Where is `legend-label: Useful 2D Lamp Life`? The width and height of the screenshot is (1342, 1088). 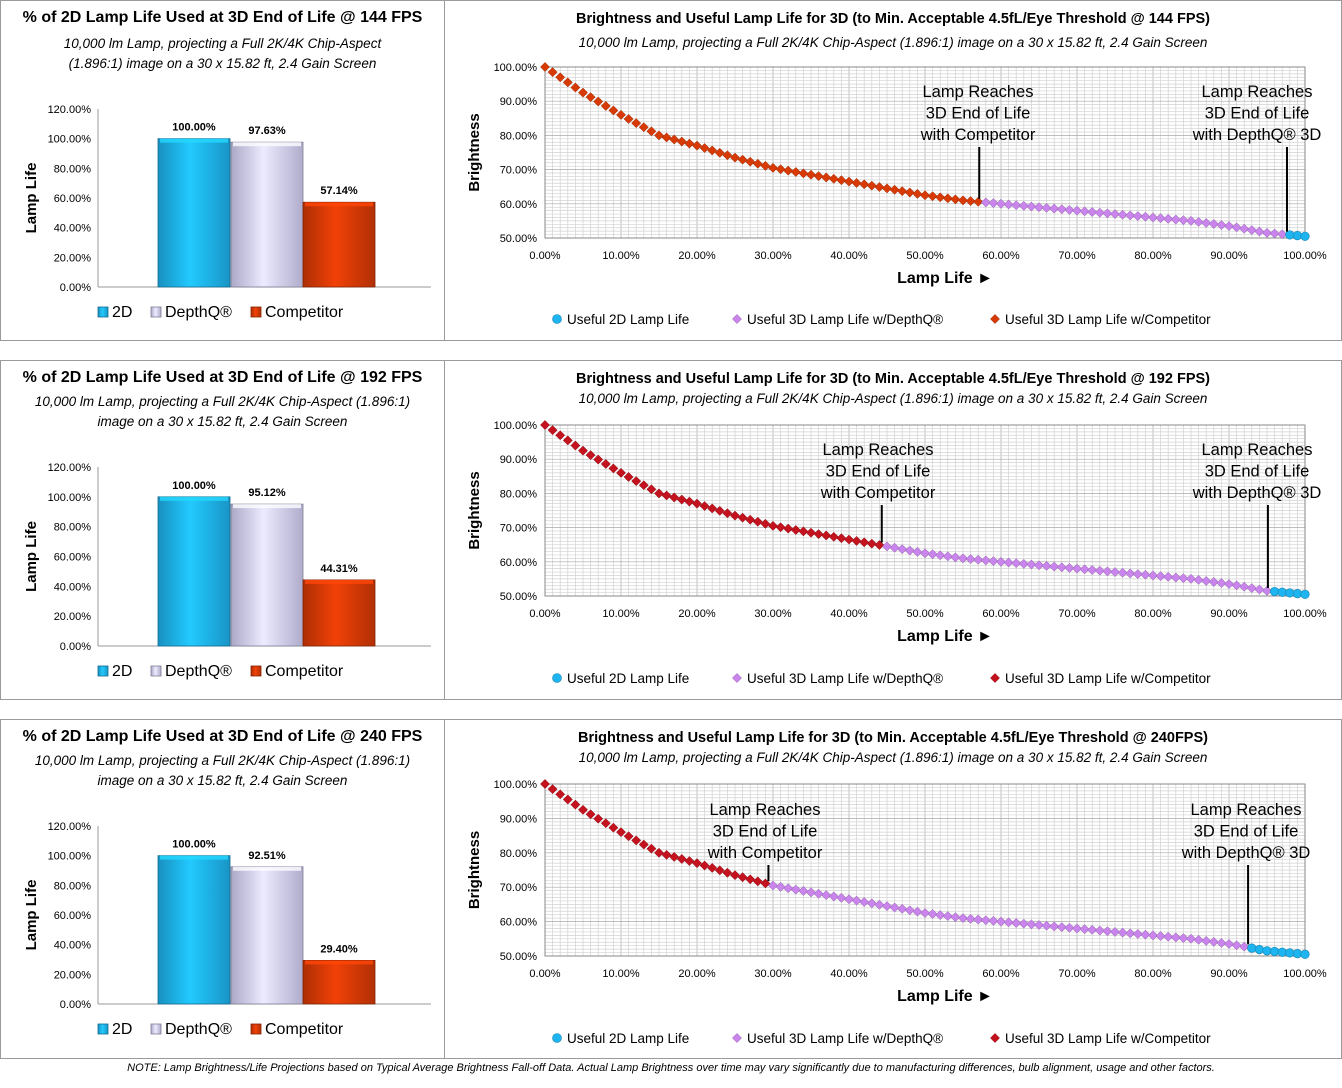 legend-label: Useful 2D Lamp Life is located at coordinates (628, 1038).